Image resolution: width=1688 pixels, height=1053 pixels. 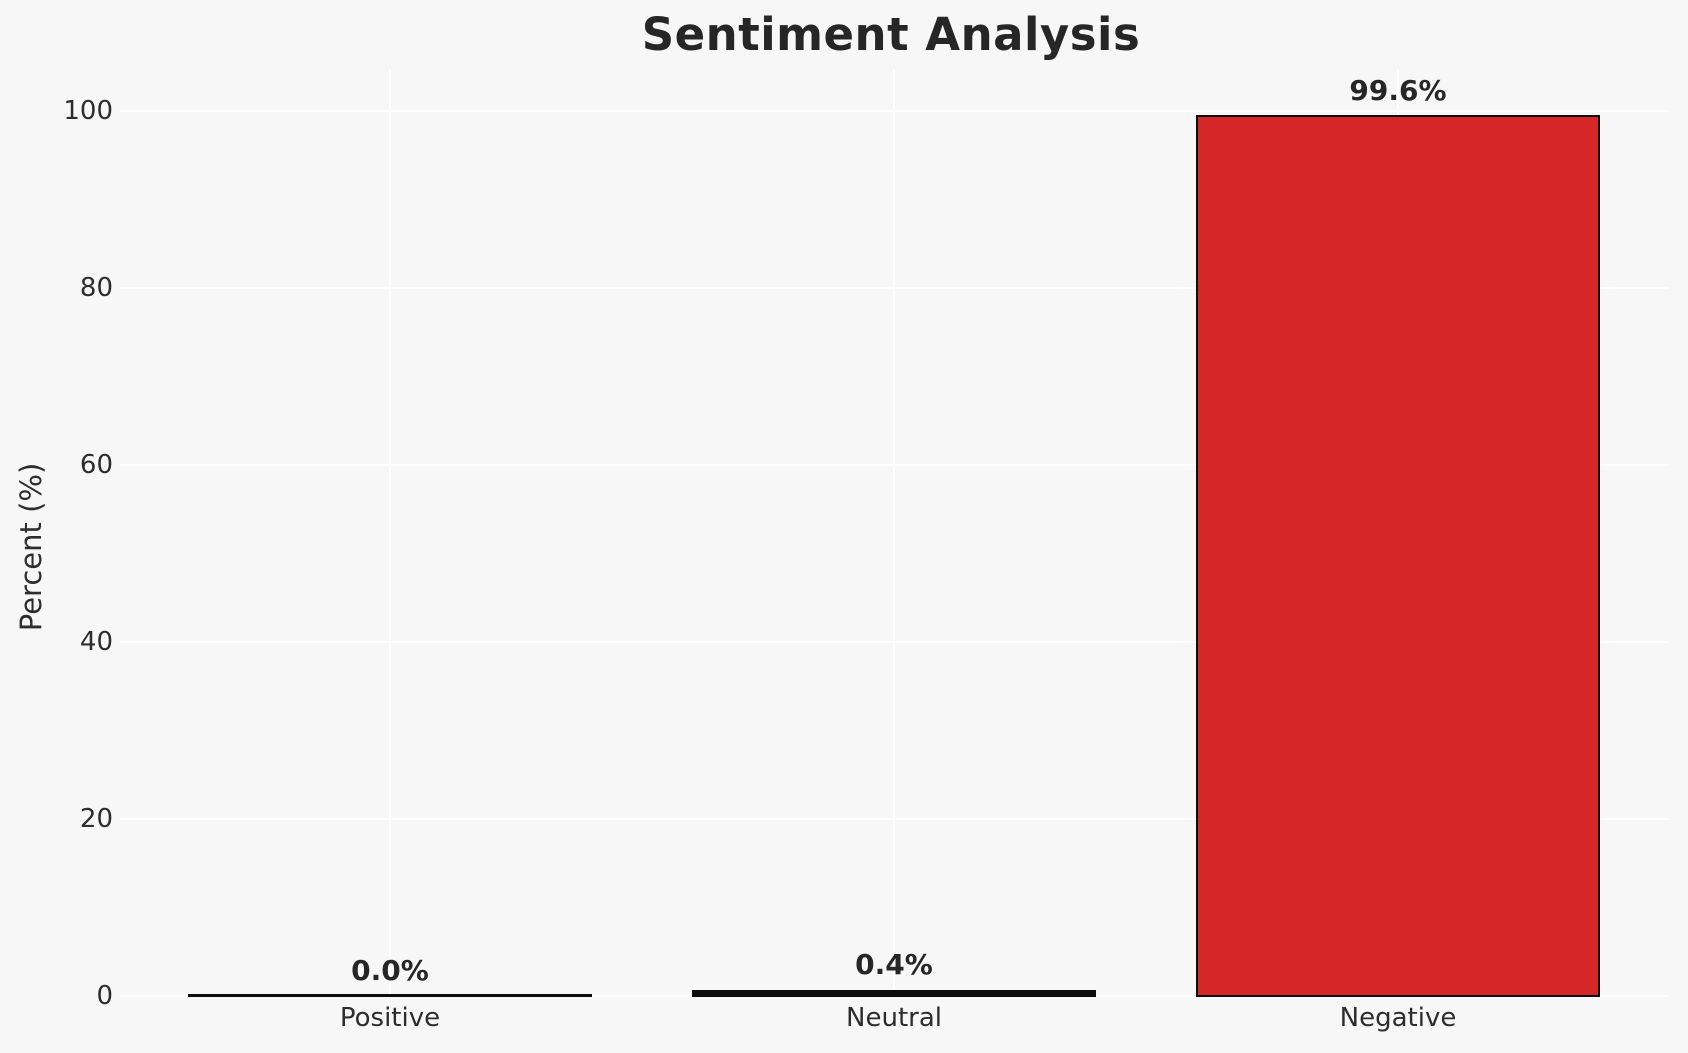 What do you see at coordinates (891, 34) in the screenshot?
I see `chart-title: Sentiment Analysis` at bounding box center [891, 34].